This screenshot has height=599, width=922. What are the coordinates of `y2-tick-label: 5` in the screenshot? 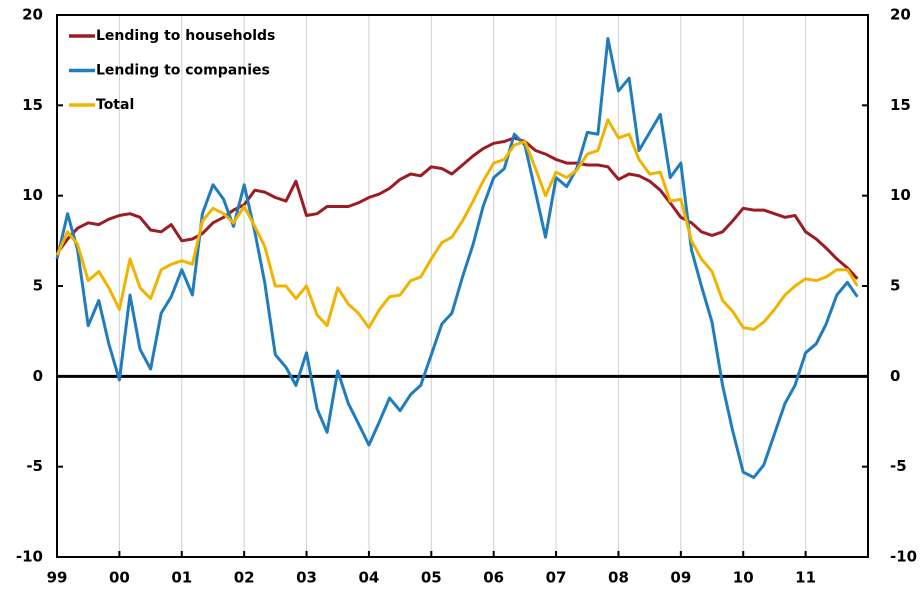 It's located at (895, 286).